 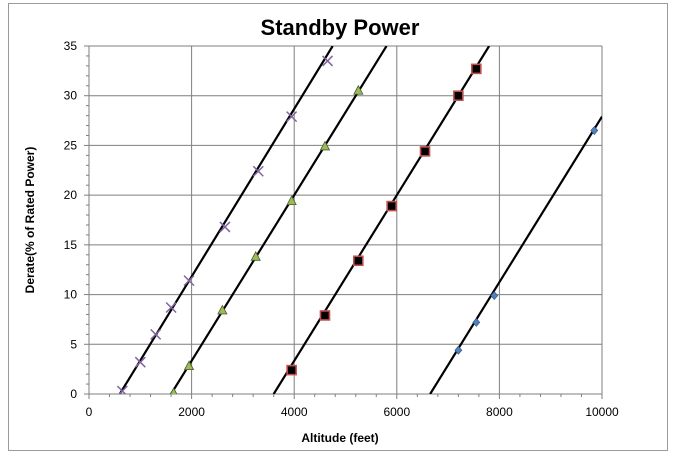 I want to click on y-tick-label: 15, so click(x=71, y=245).